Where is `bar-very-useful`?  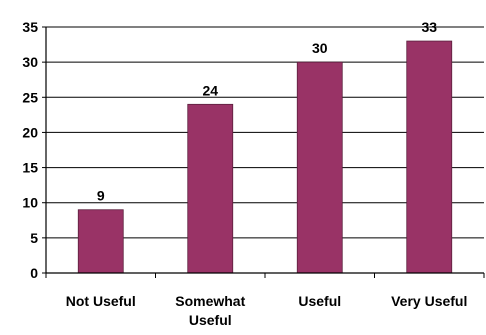 bar-very-useful is located at coordinates (429, 157).